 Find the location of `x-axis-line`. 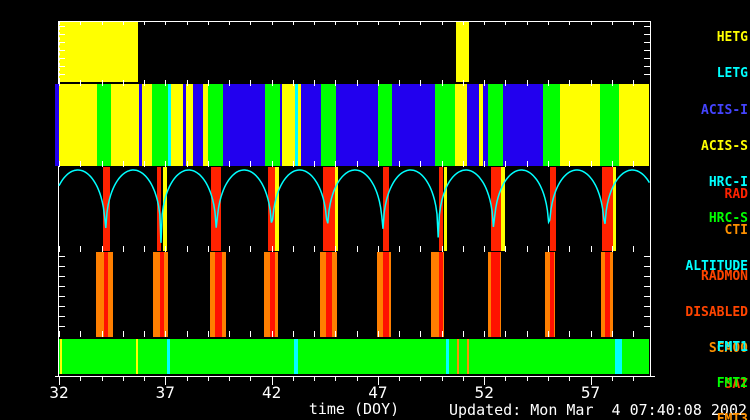

x-axis-line is located at coordinates (355, 376).